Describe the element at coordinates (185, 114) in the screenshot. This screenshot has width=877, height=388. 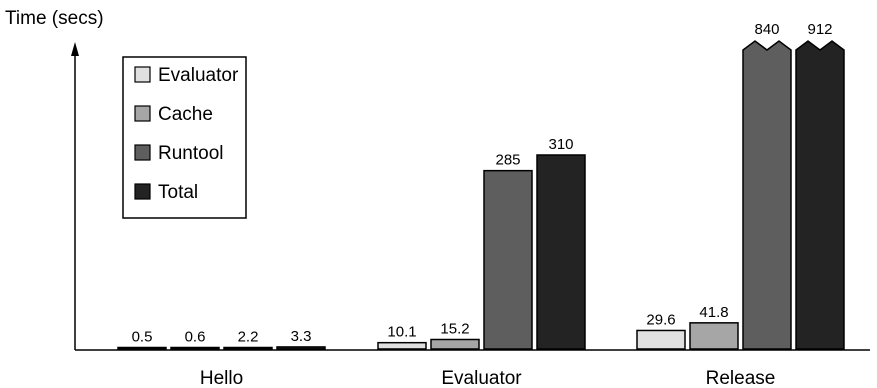
I see `legend-label-cache: Cache` at that location.